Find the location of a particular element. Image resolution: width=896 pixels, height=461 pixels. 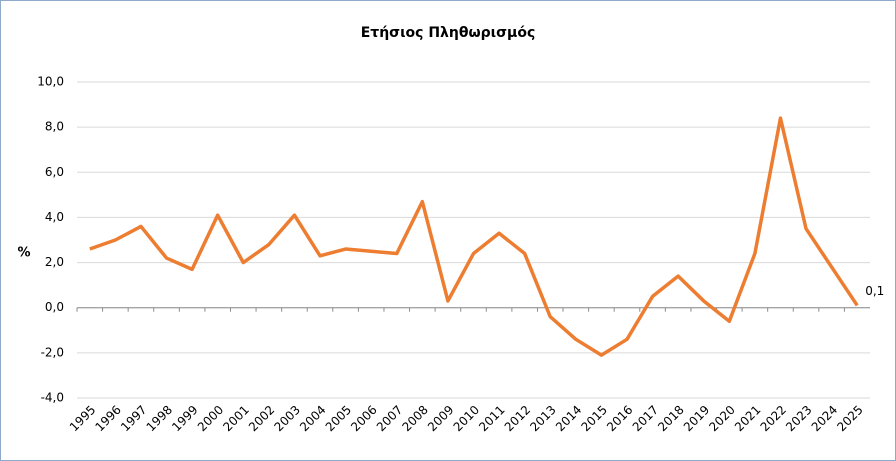

y-tick-label: 10,0 is located at coordinates (50, 82).